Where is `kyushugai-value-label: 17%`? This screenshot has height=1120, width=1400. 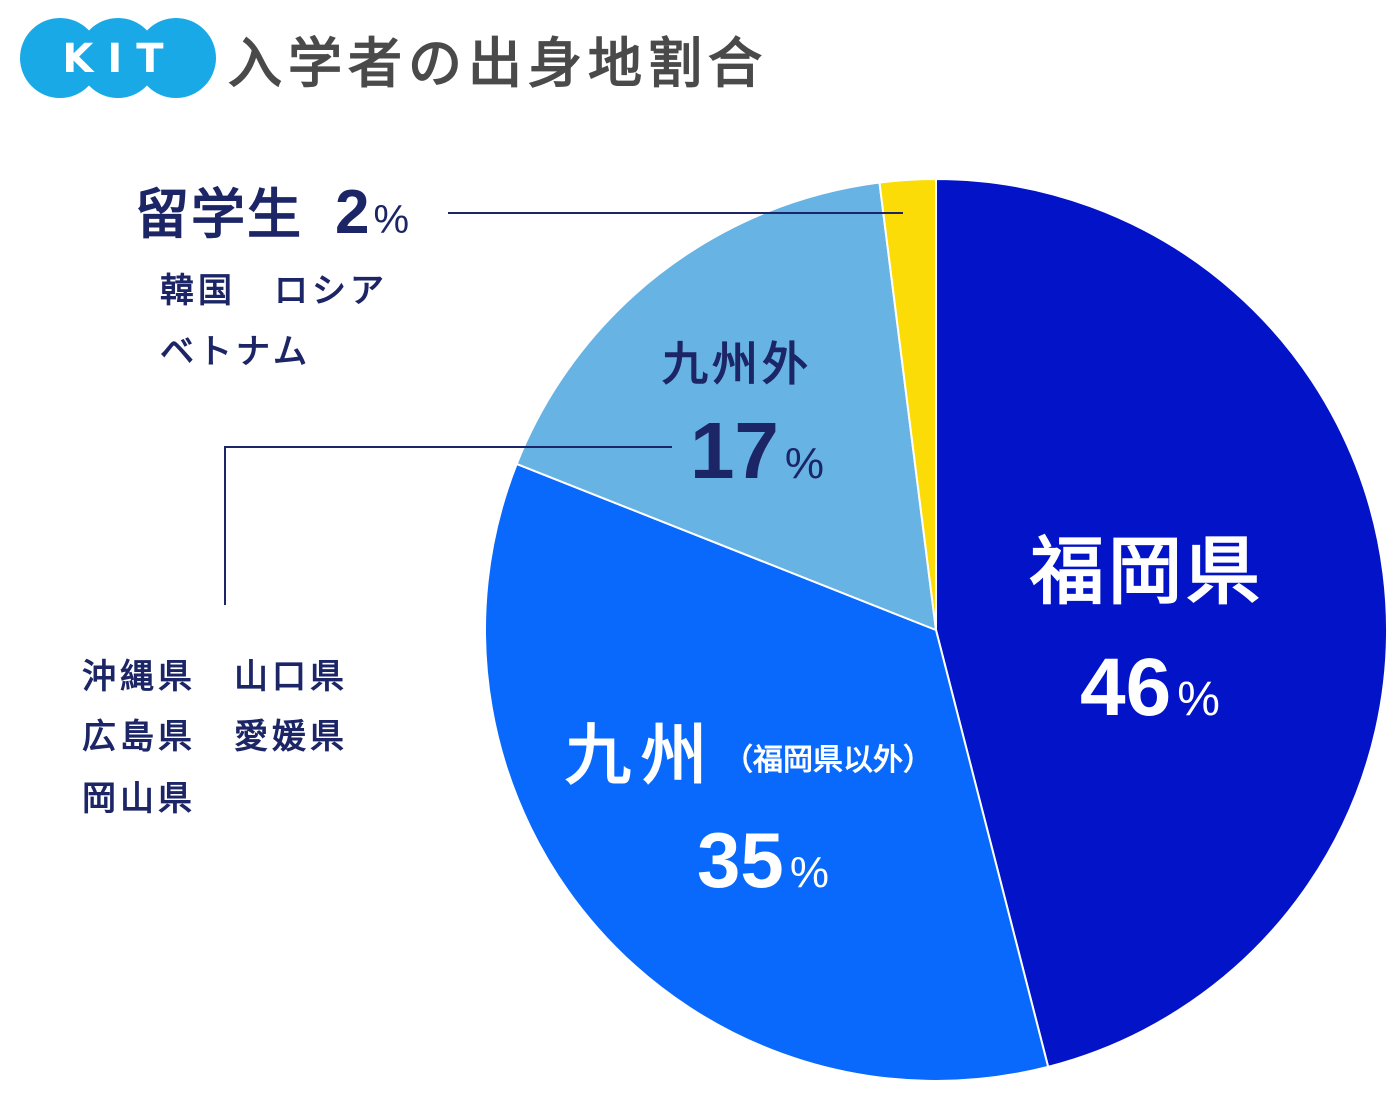
kyushugai-value-label: 17% is located at coordinates (757, 450).